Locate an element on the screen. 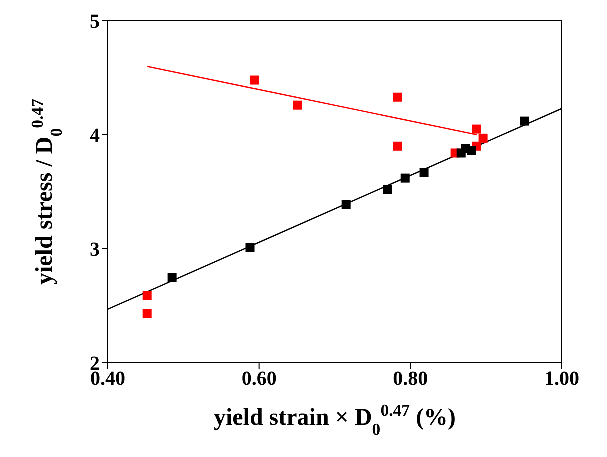 This screenshot has height=457, width=607. x-tick-label: 1.00 is located at coordinates (562, 379).